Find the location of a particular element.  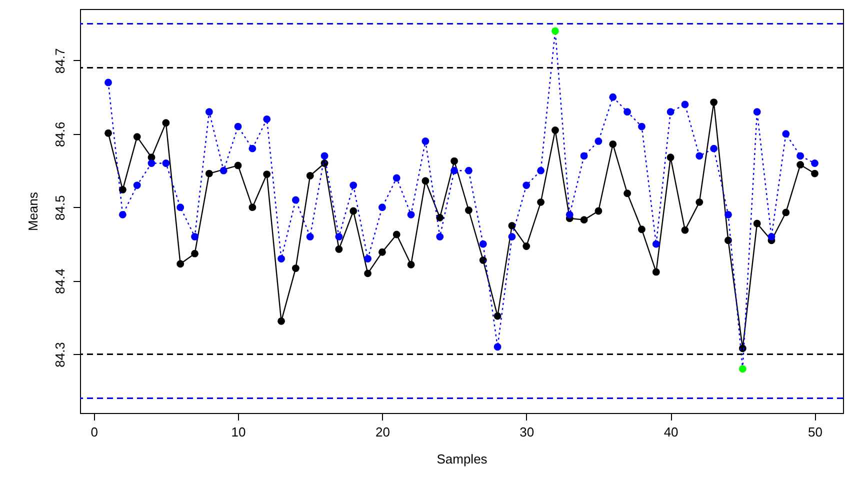

x-axis-title: Samples is located at coordinates (462, 459).